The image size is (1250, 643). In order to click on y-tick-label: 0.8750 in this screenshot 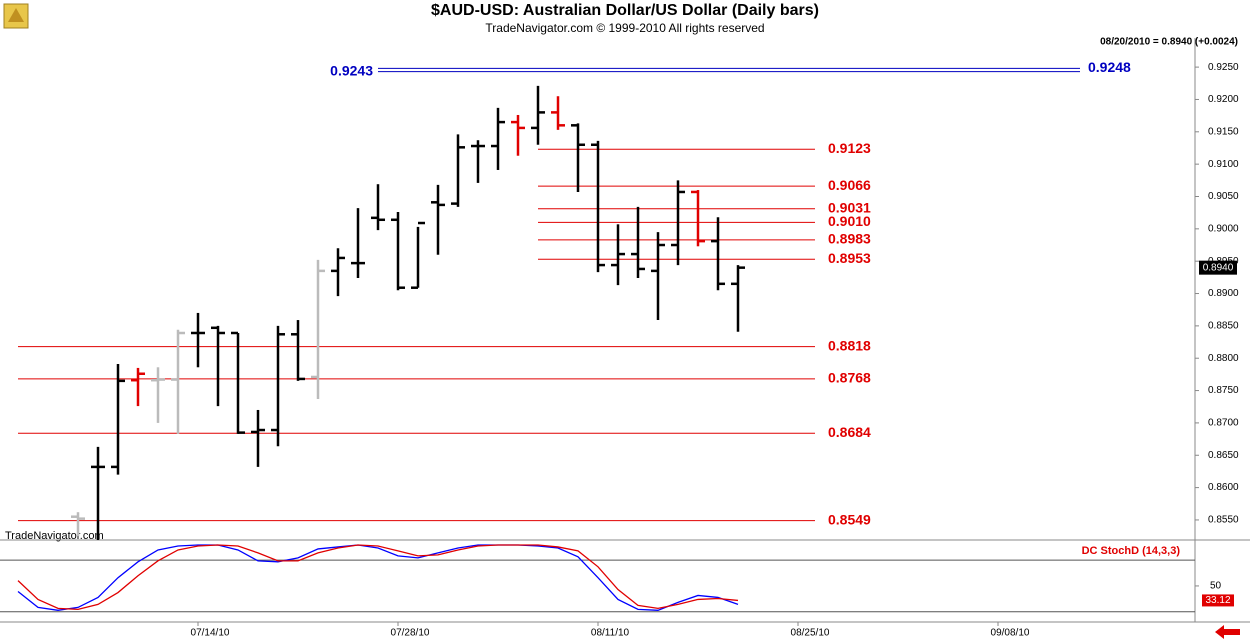, I will do `click(1223, 390)`.